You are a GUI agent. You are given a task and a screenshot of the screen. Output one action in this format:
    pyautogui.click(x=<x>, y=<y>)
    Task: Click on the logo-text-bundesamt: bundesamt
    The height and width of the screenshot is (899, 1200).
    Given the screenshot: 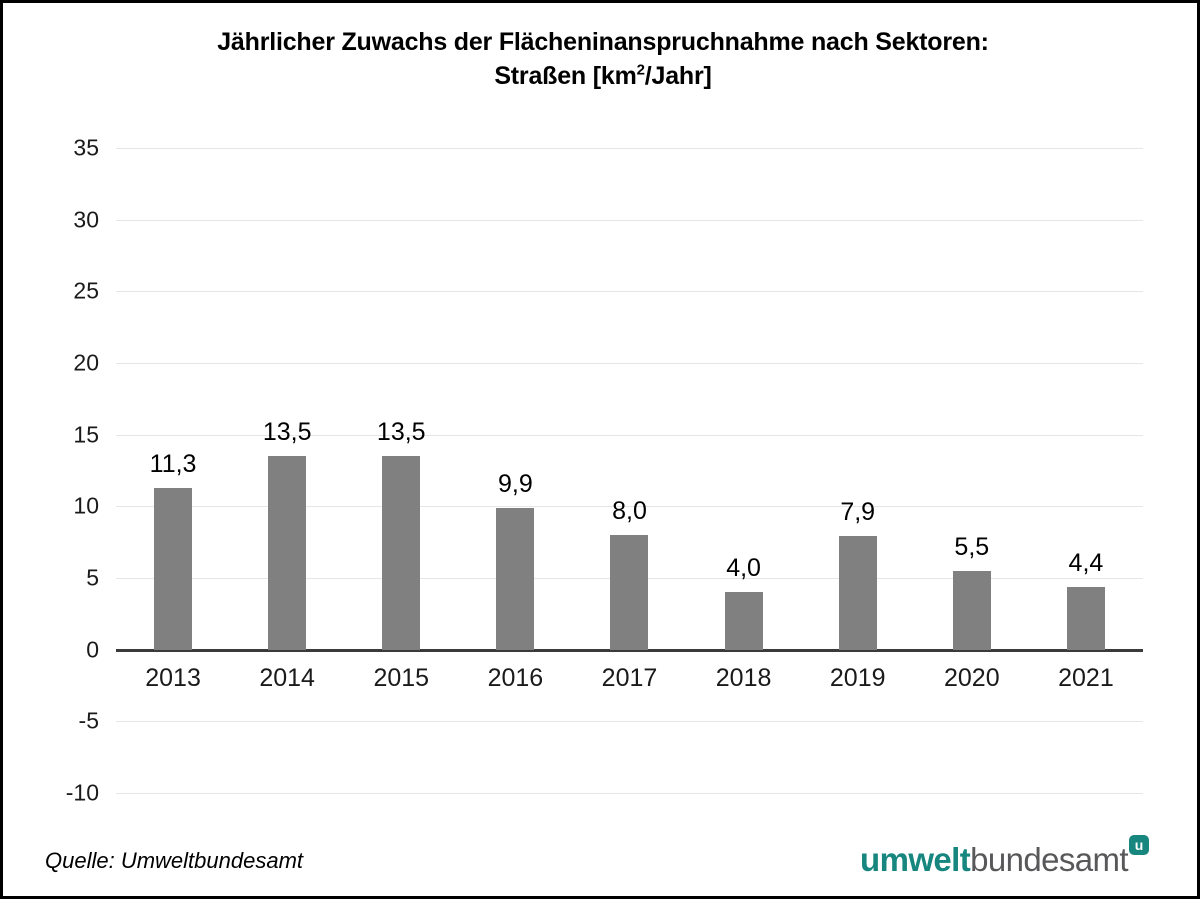 What is the action you would take?
    pyautogui.click(x=1049, y=859)
    